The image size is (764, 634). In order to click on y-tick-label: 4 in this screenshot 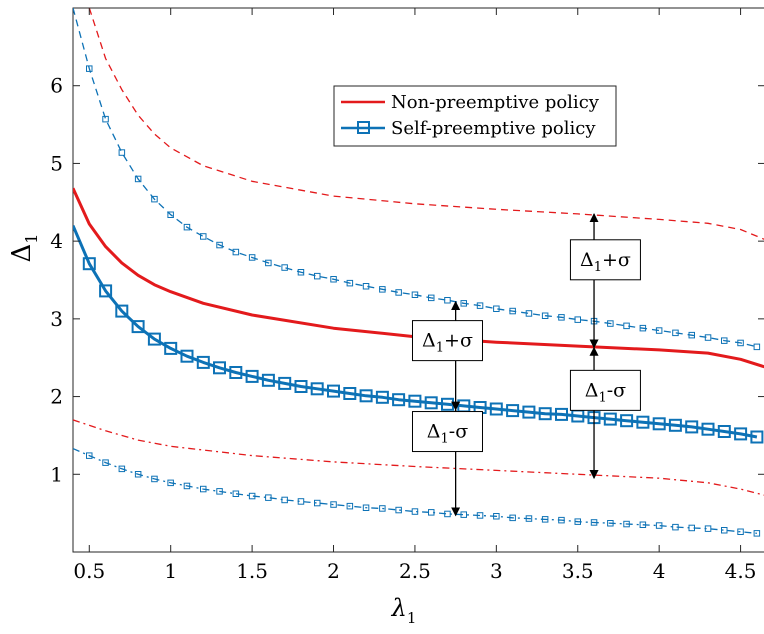, I will do `click(56, 241)`.